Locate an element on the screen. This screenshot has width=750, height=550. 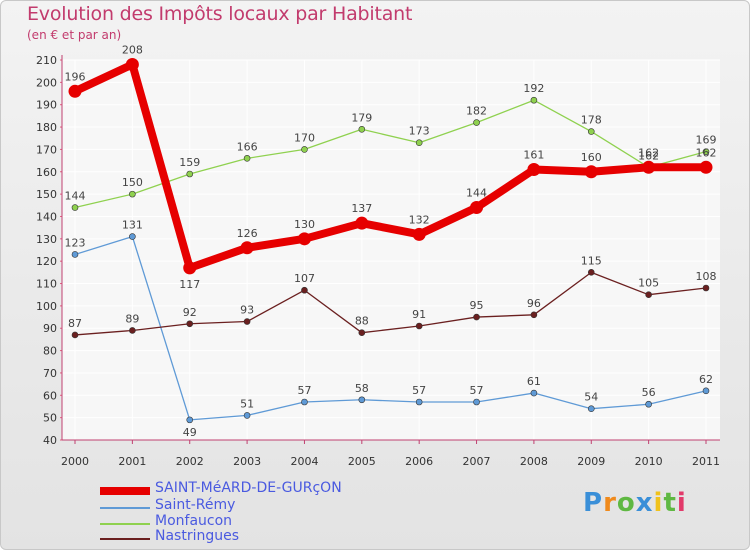
data-label: 144 is located at coordinates (75, 196).